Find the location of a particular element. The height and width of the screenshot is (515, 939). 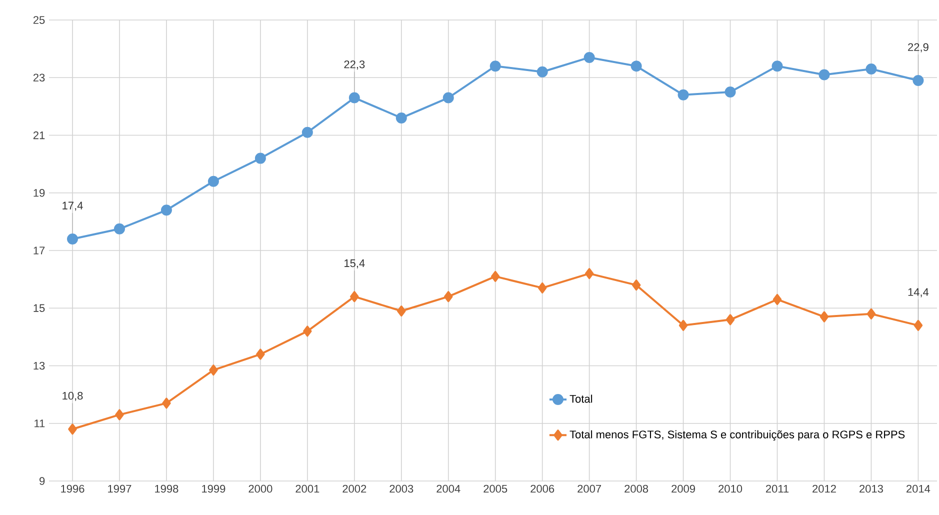

x-tick-label: 2011 is located at coordinates (777, 488).